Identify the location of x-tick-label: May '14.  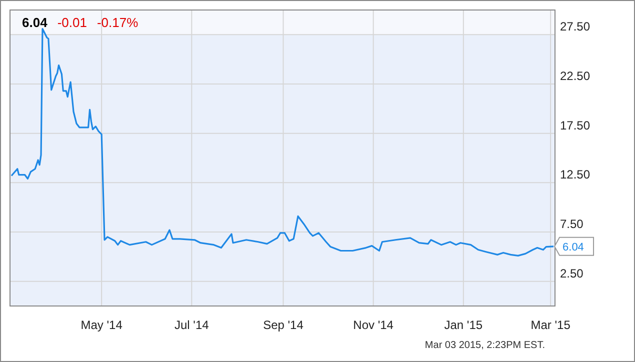
(101, 325).